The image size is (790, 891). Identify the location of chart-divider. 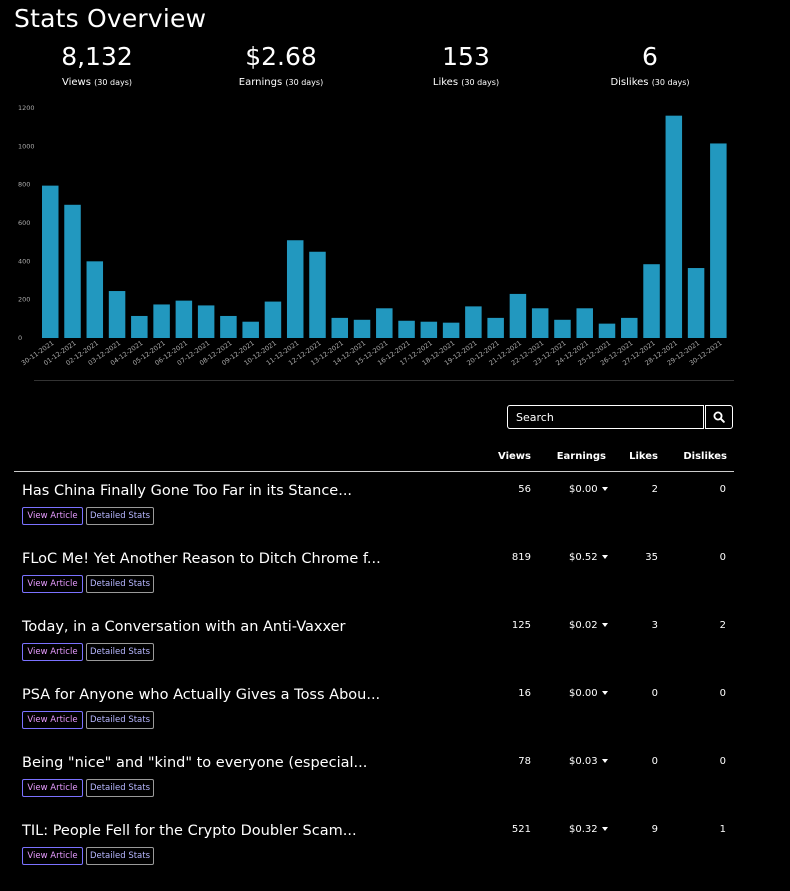
(384, 380).